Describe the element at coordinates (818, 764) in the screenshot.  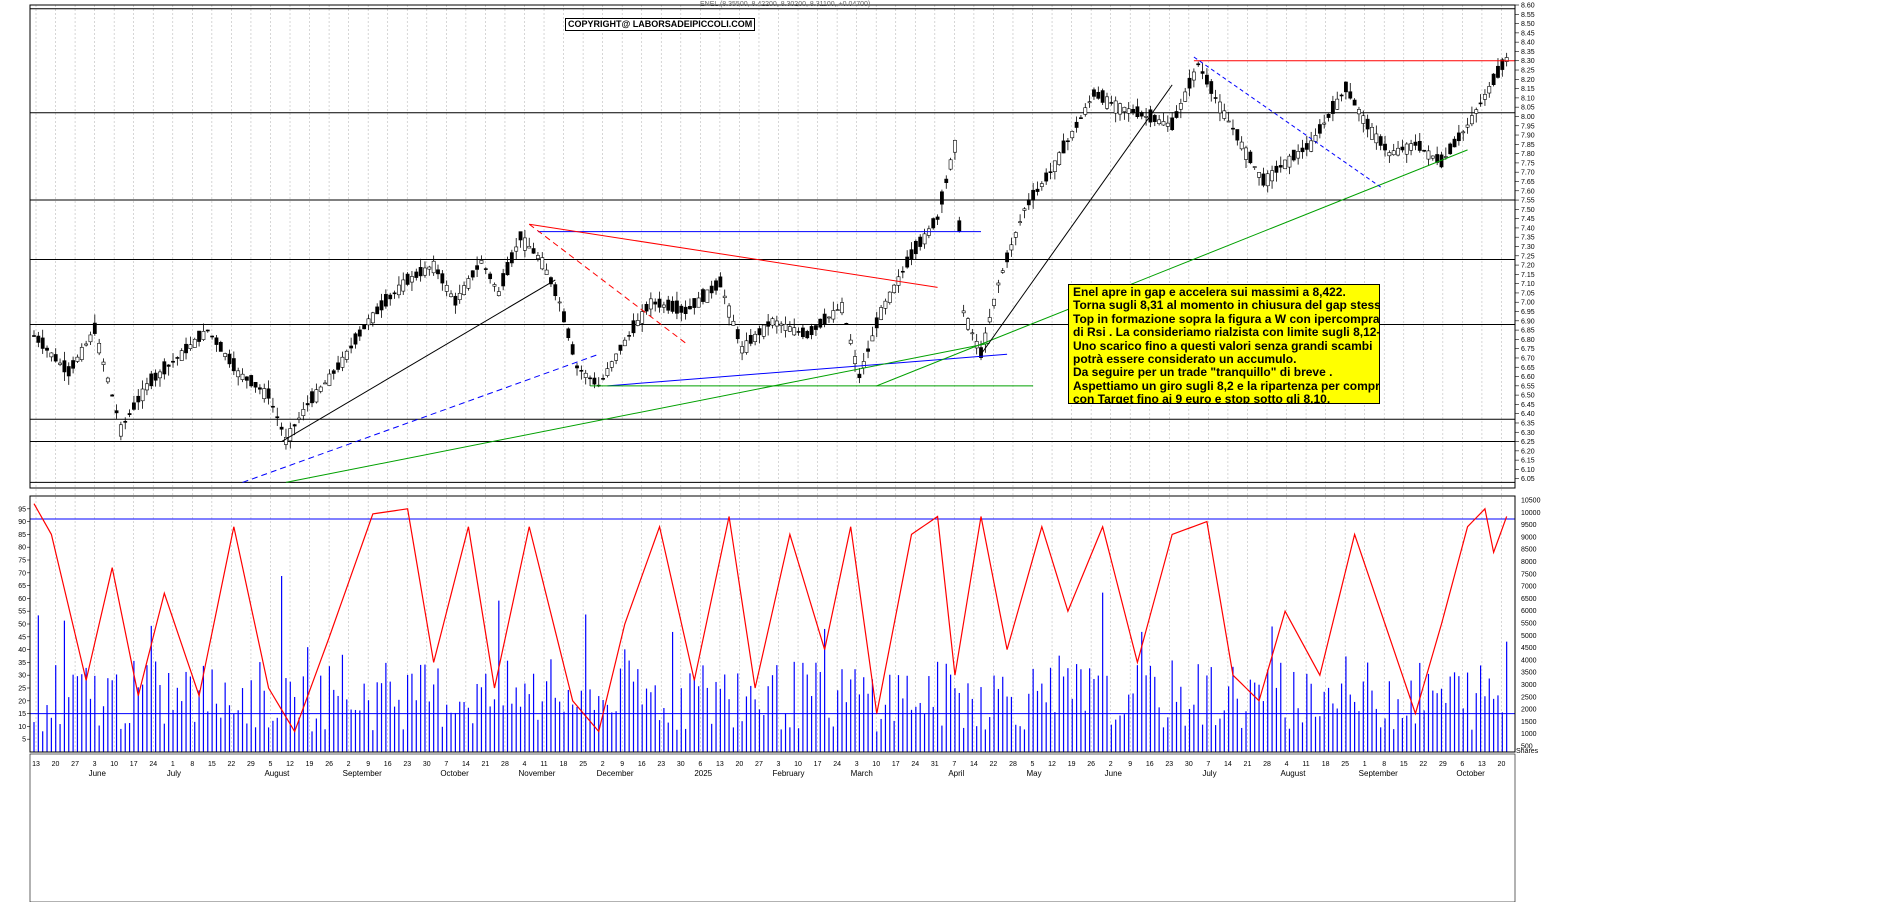
I see `day-tick-label: 17` at that location.